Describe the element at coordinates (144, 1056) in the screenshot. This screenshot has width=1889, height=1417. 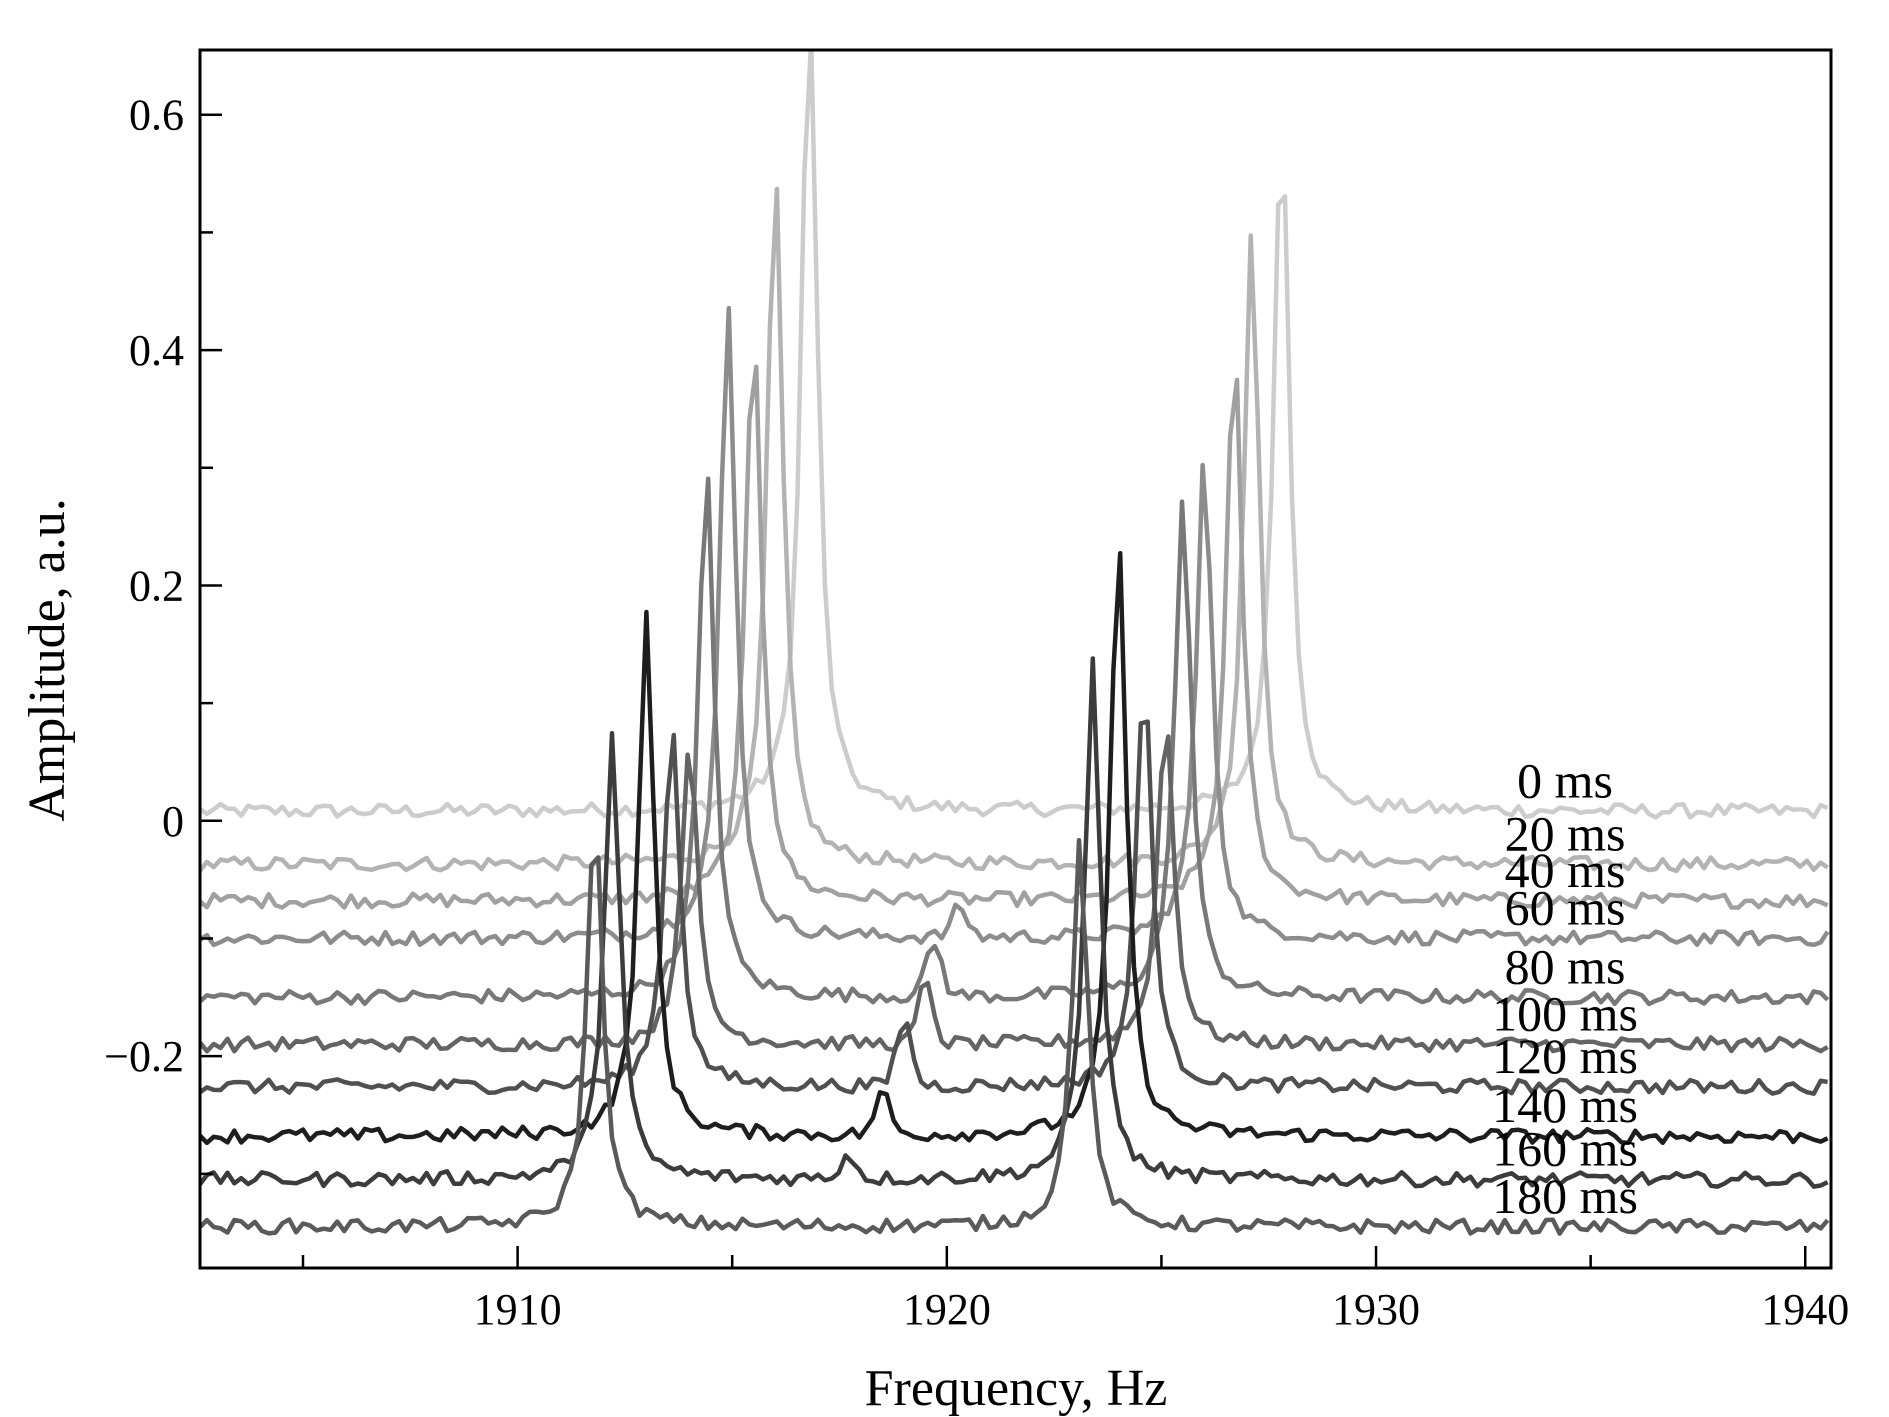
I see `y-tick-label: −0.2` at that location.